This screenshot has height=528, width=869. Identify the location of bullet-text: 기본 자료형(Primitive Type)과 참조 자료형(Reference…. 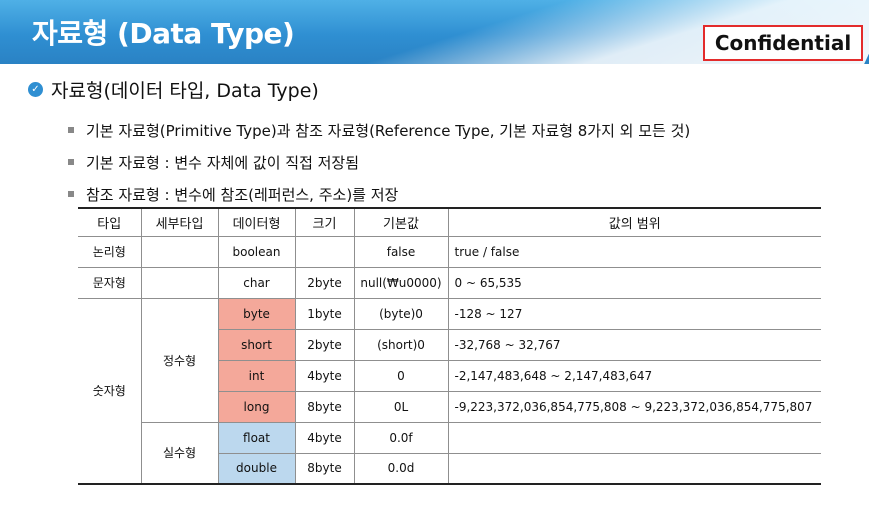
(388, 130).